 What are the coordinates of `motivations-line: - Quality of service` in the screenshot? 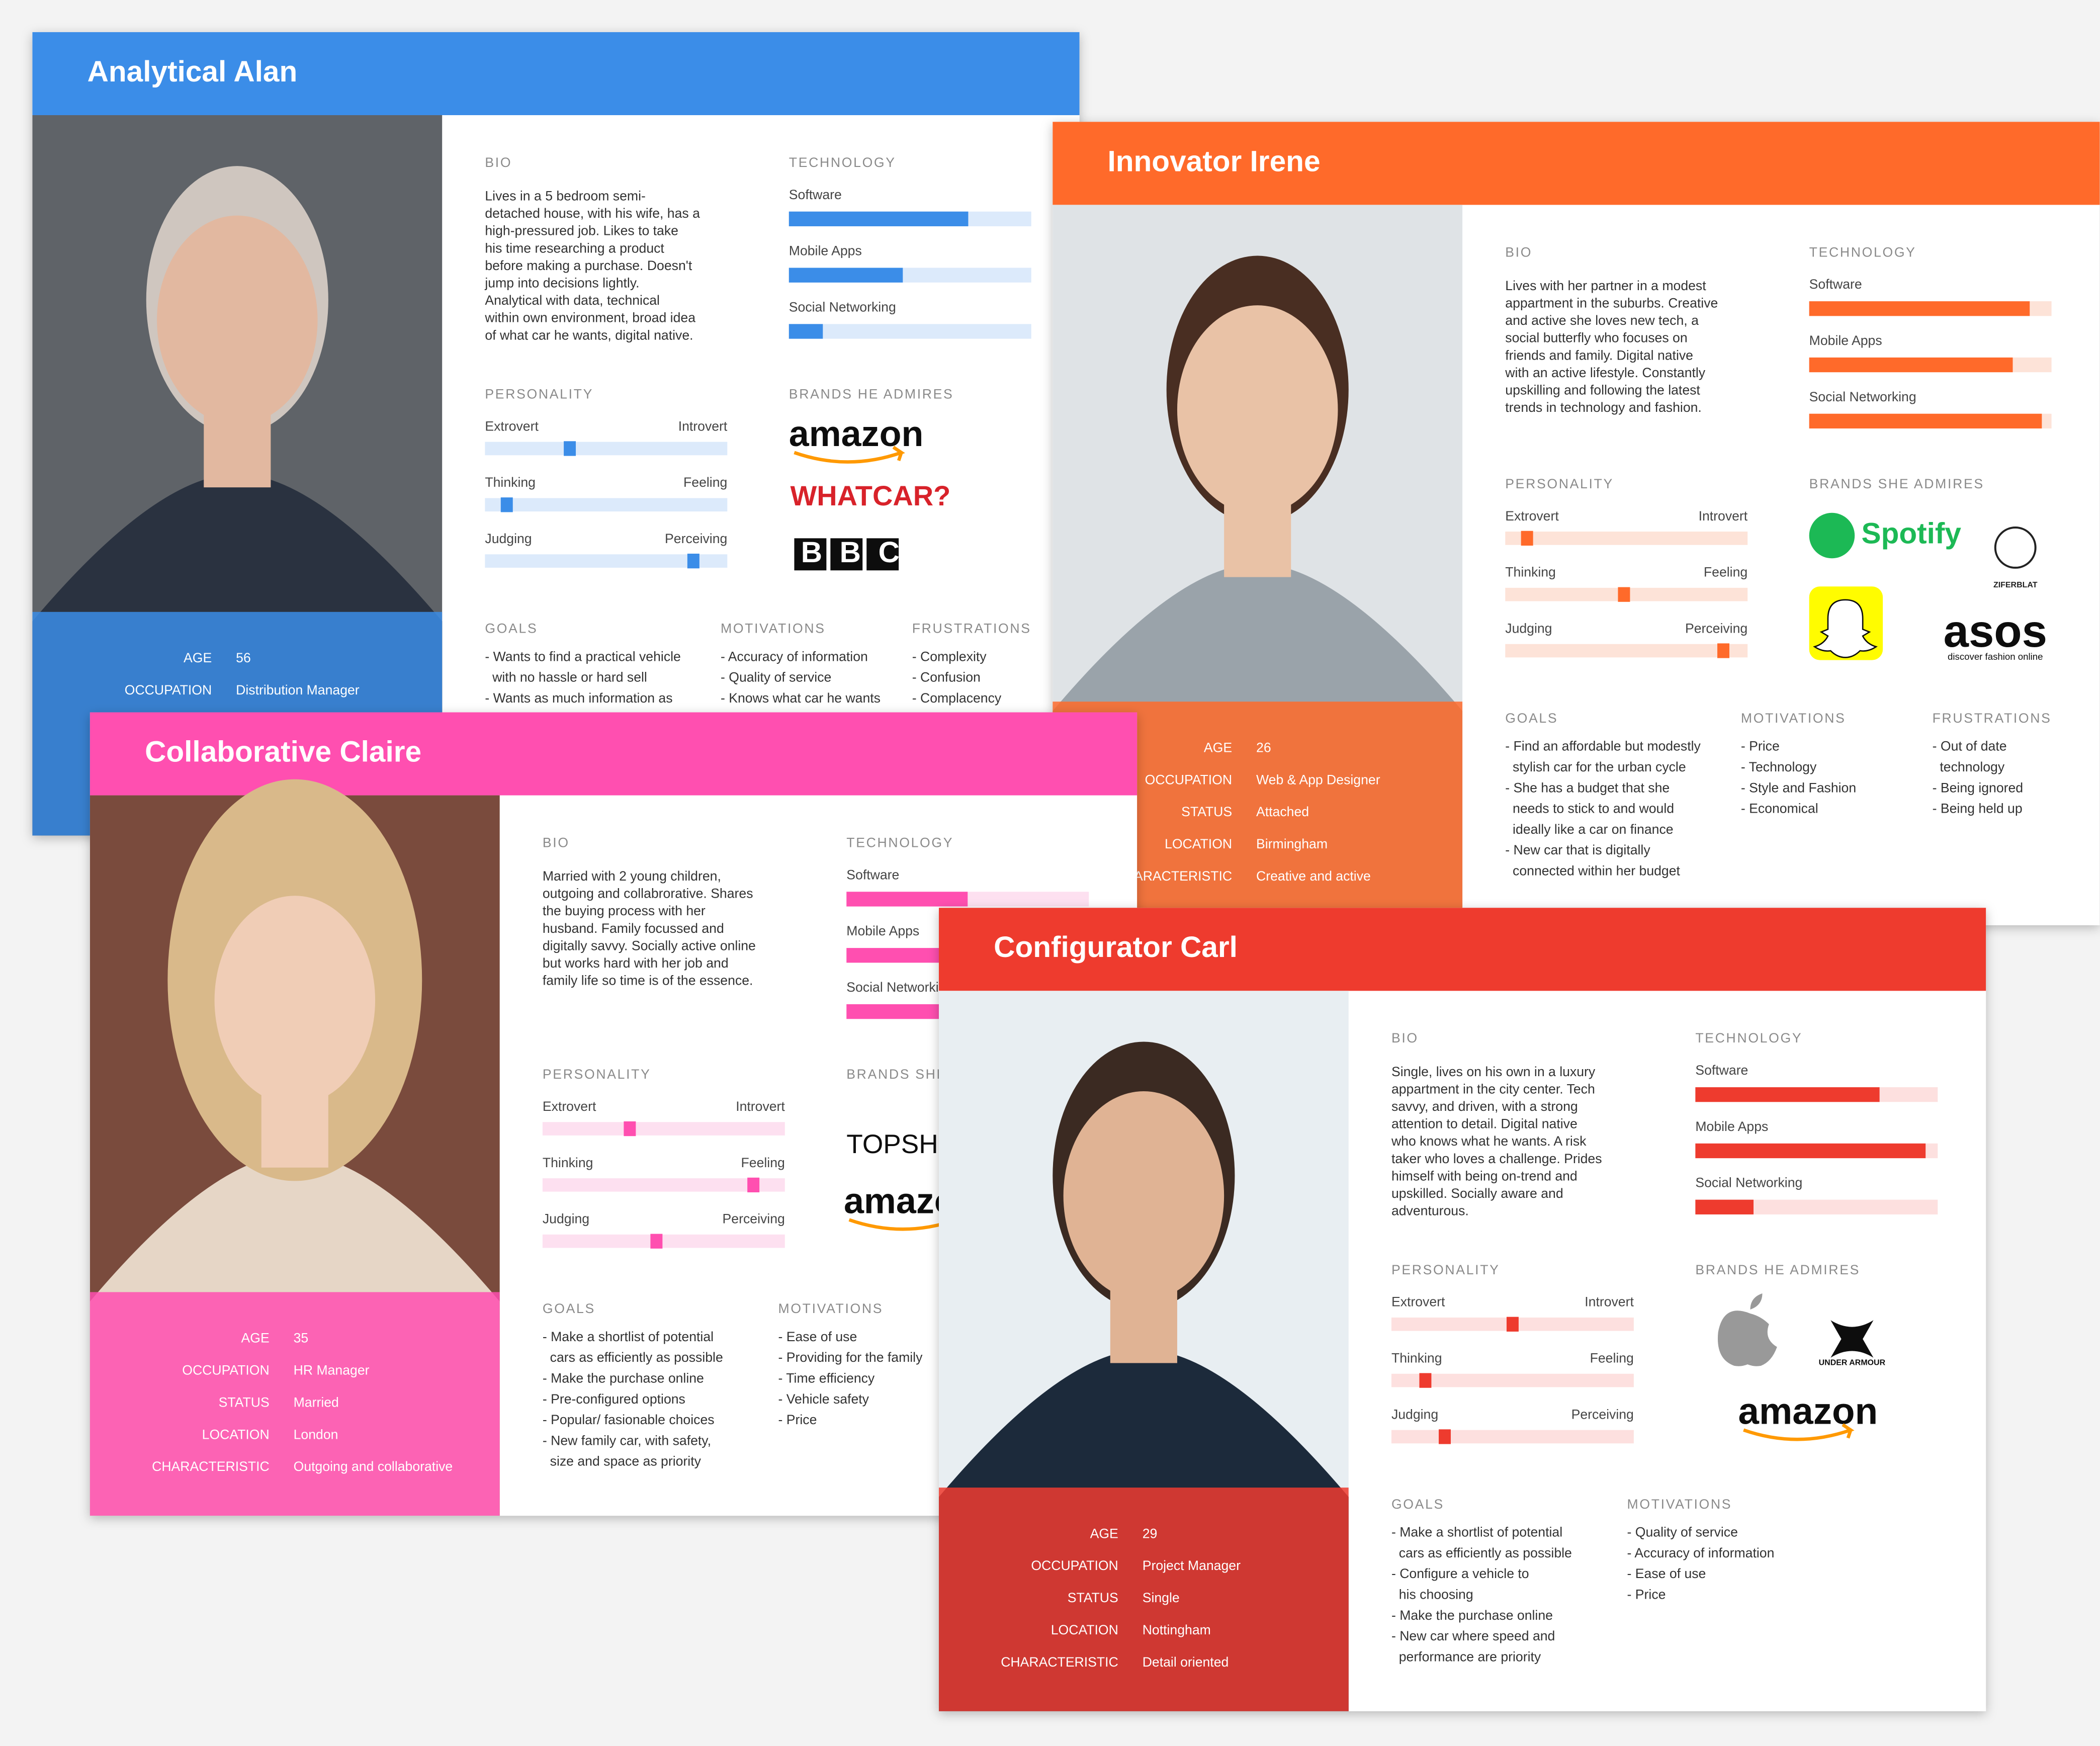 It's located at (1683, 1533).